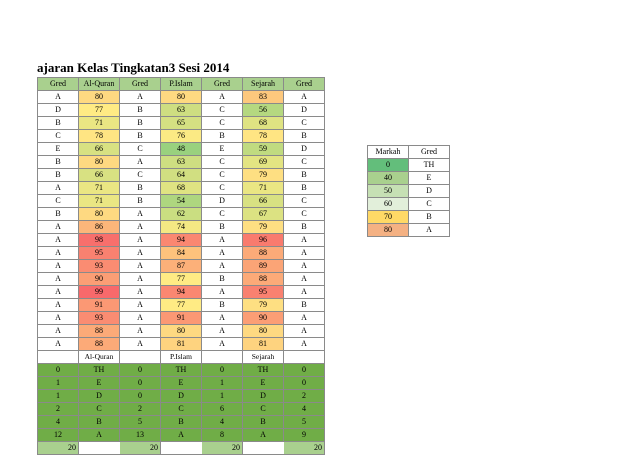  Describe the element at coordinates (263, 149) in the screenshot. I see `score-cell: 59` at that location.